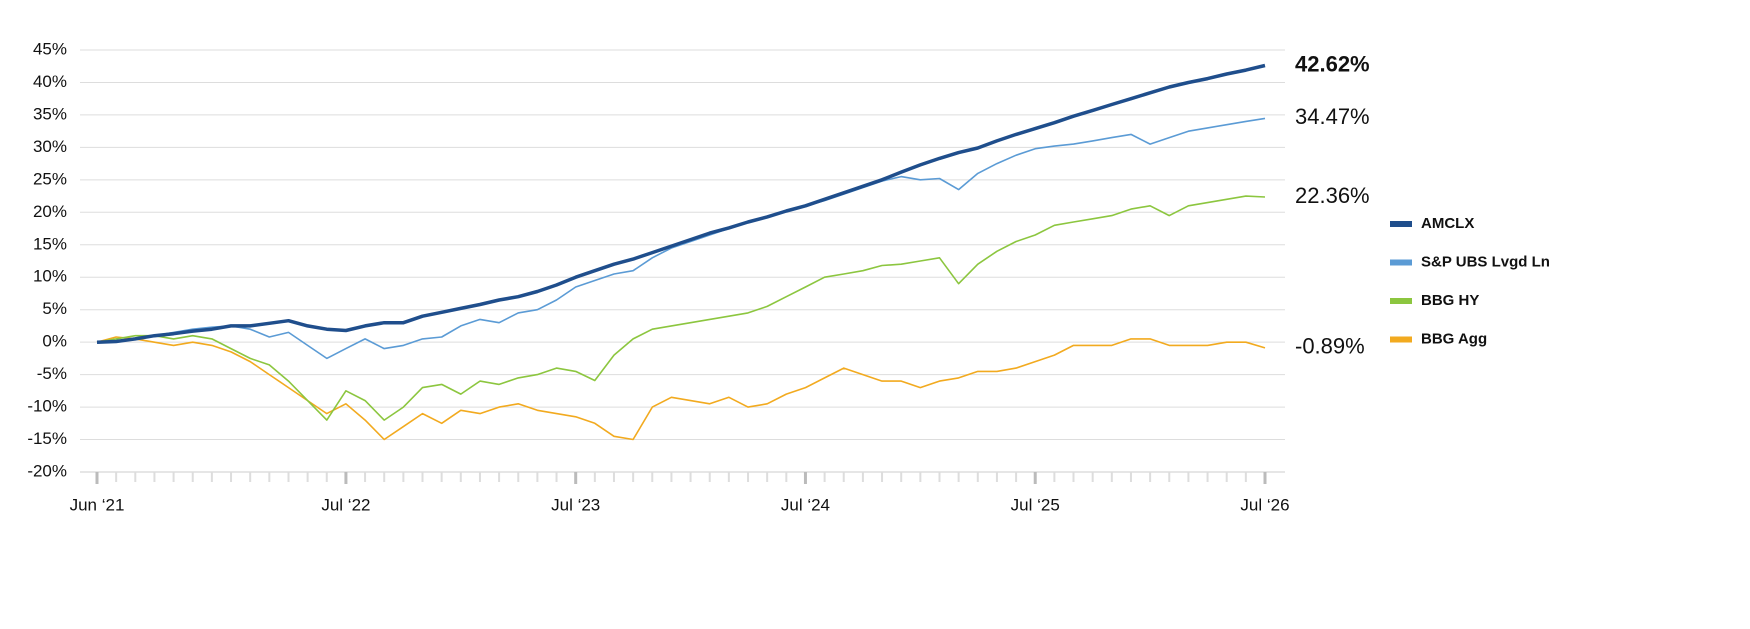  Describe the element at coordinates (52, 373) in the screenshot. I see `y-tick-label: -5%` at that location.